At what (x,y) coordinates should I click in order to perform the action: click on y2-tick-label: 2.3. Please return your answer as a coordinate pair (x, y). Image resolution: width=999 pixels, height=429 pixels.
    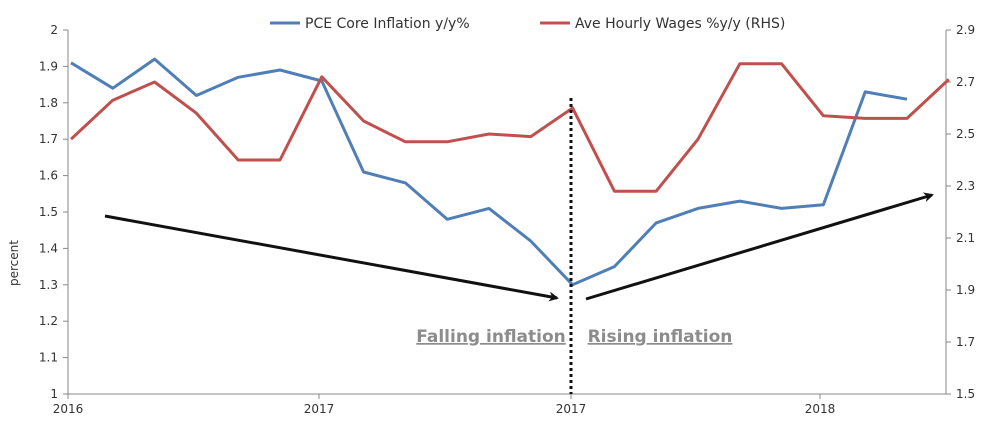
    Looking at the image, I should click on (965, 186).